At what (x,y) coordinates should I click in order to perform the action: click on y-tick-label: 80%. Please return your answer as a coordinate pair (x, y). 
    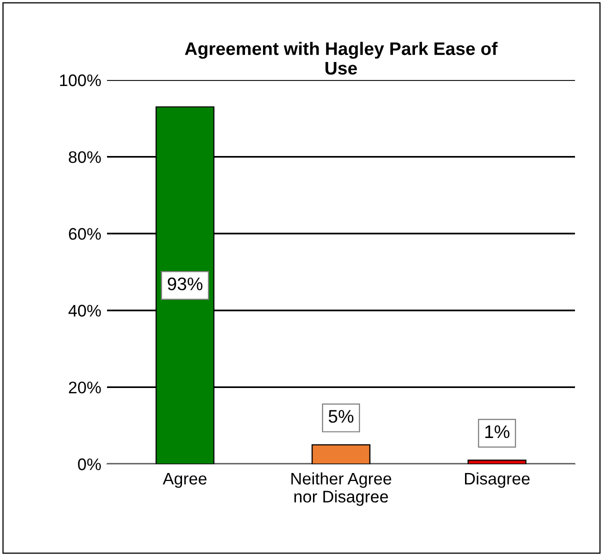
    Looking at the image, I should click on (84, 157).